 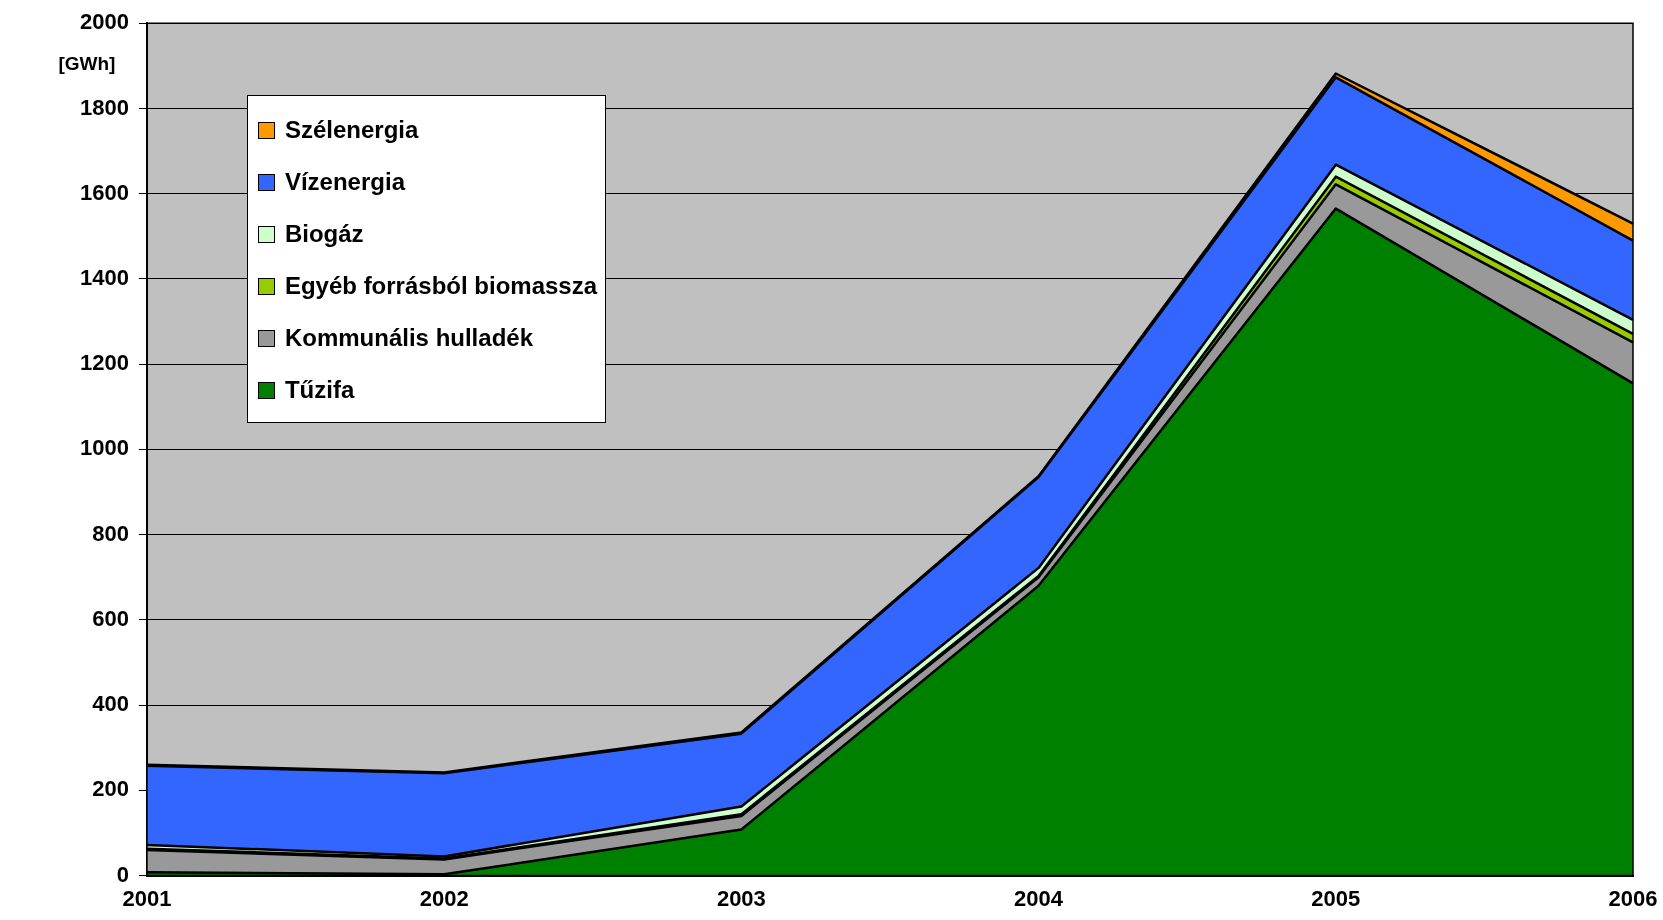 What do you see at coordinates (104, 448) in the screenshot?
I see `y-tick-label: 1000` at bounding box center [104, 448].